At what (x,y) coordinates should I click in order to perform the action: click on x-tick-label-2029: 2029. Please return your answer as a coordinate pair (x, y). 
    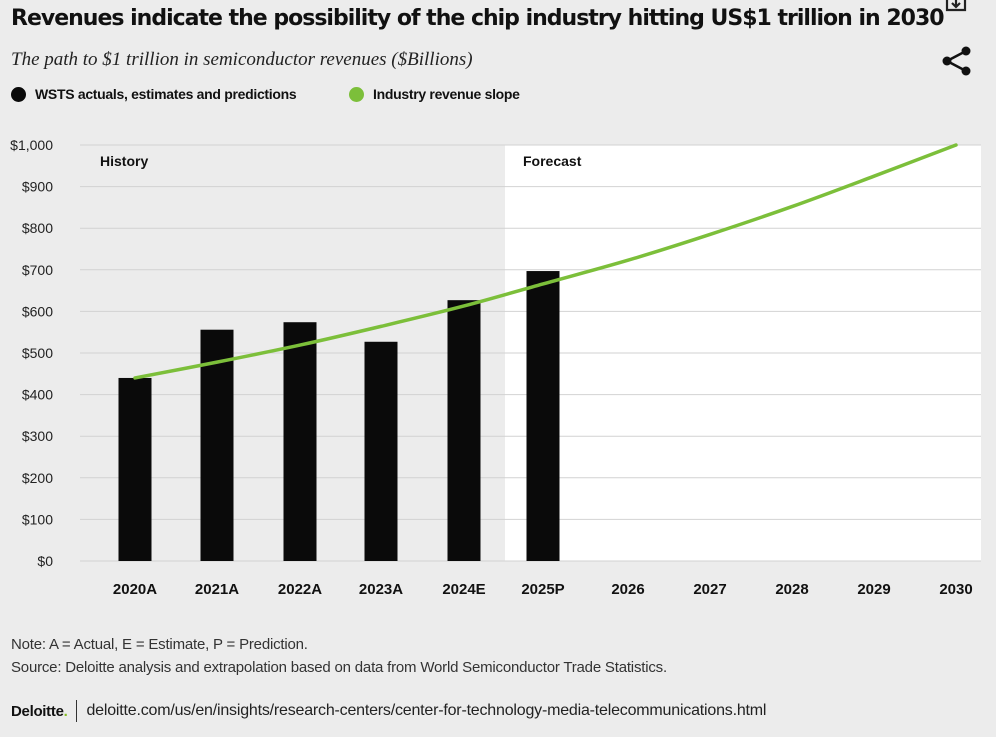
    Looking at the image, I should click on (873, 589).